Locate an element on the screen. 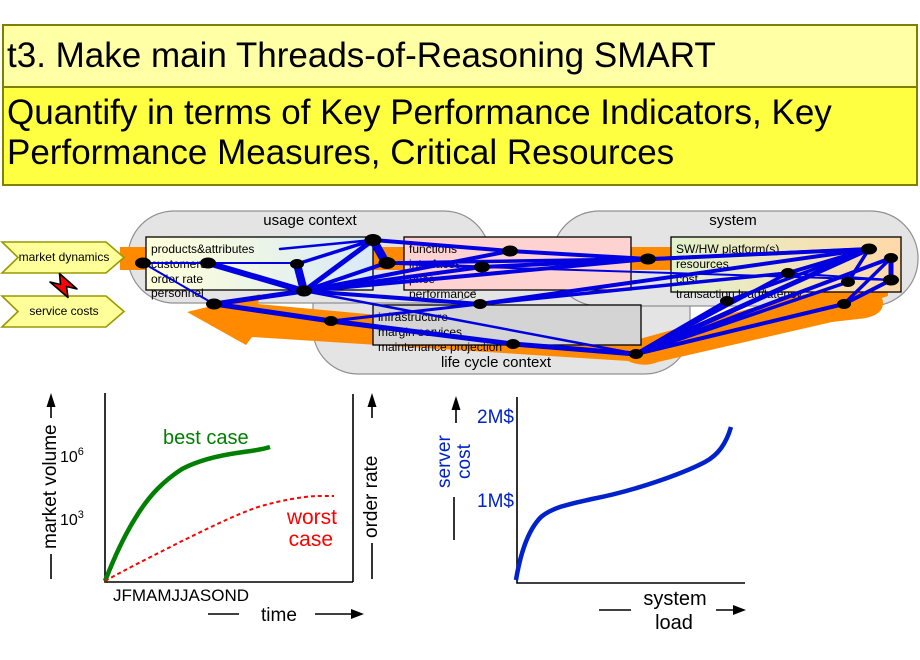  svg-text: JFMAMJJASOND is located at coordinates (181, 595).